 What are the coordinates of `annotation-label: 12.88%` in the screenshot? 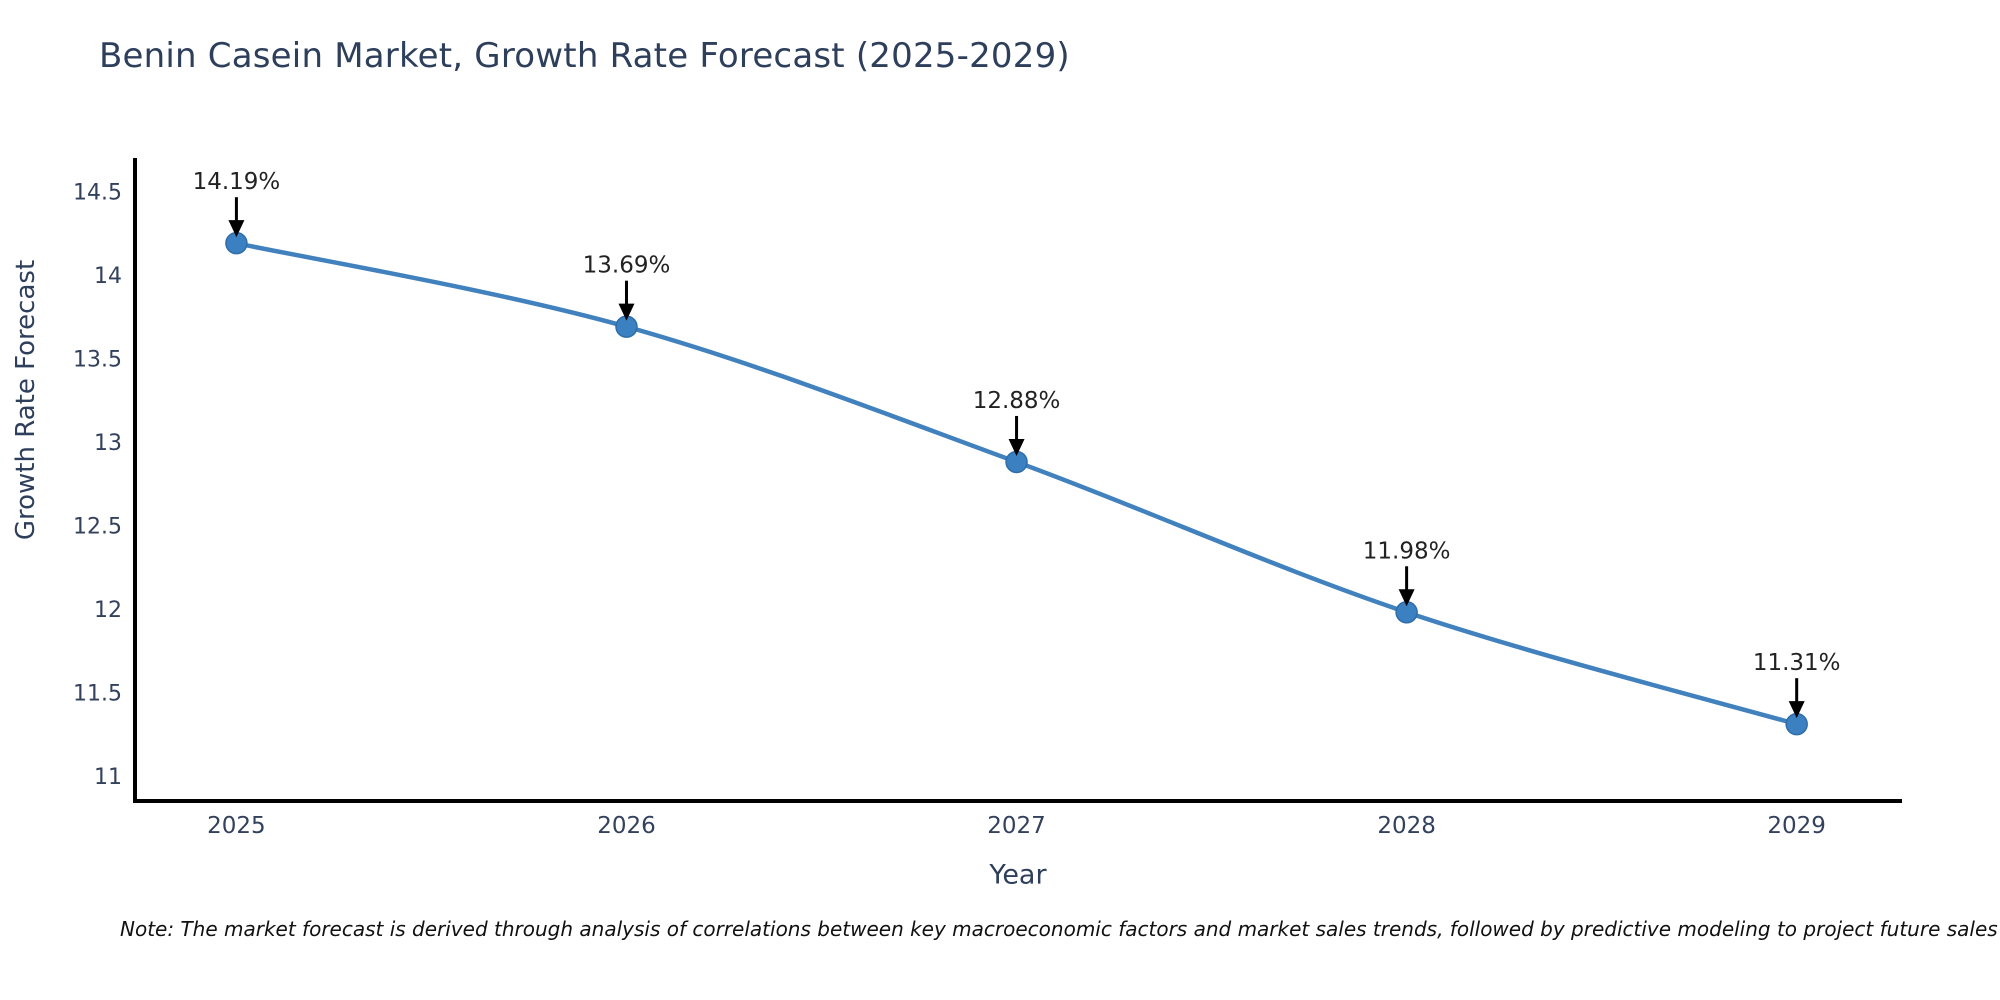 It's located at (1017, 401).